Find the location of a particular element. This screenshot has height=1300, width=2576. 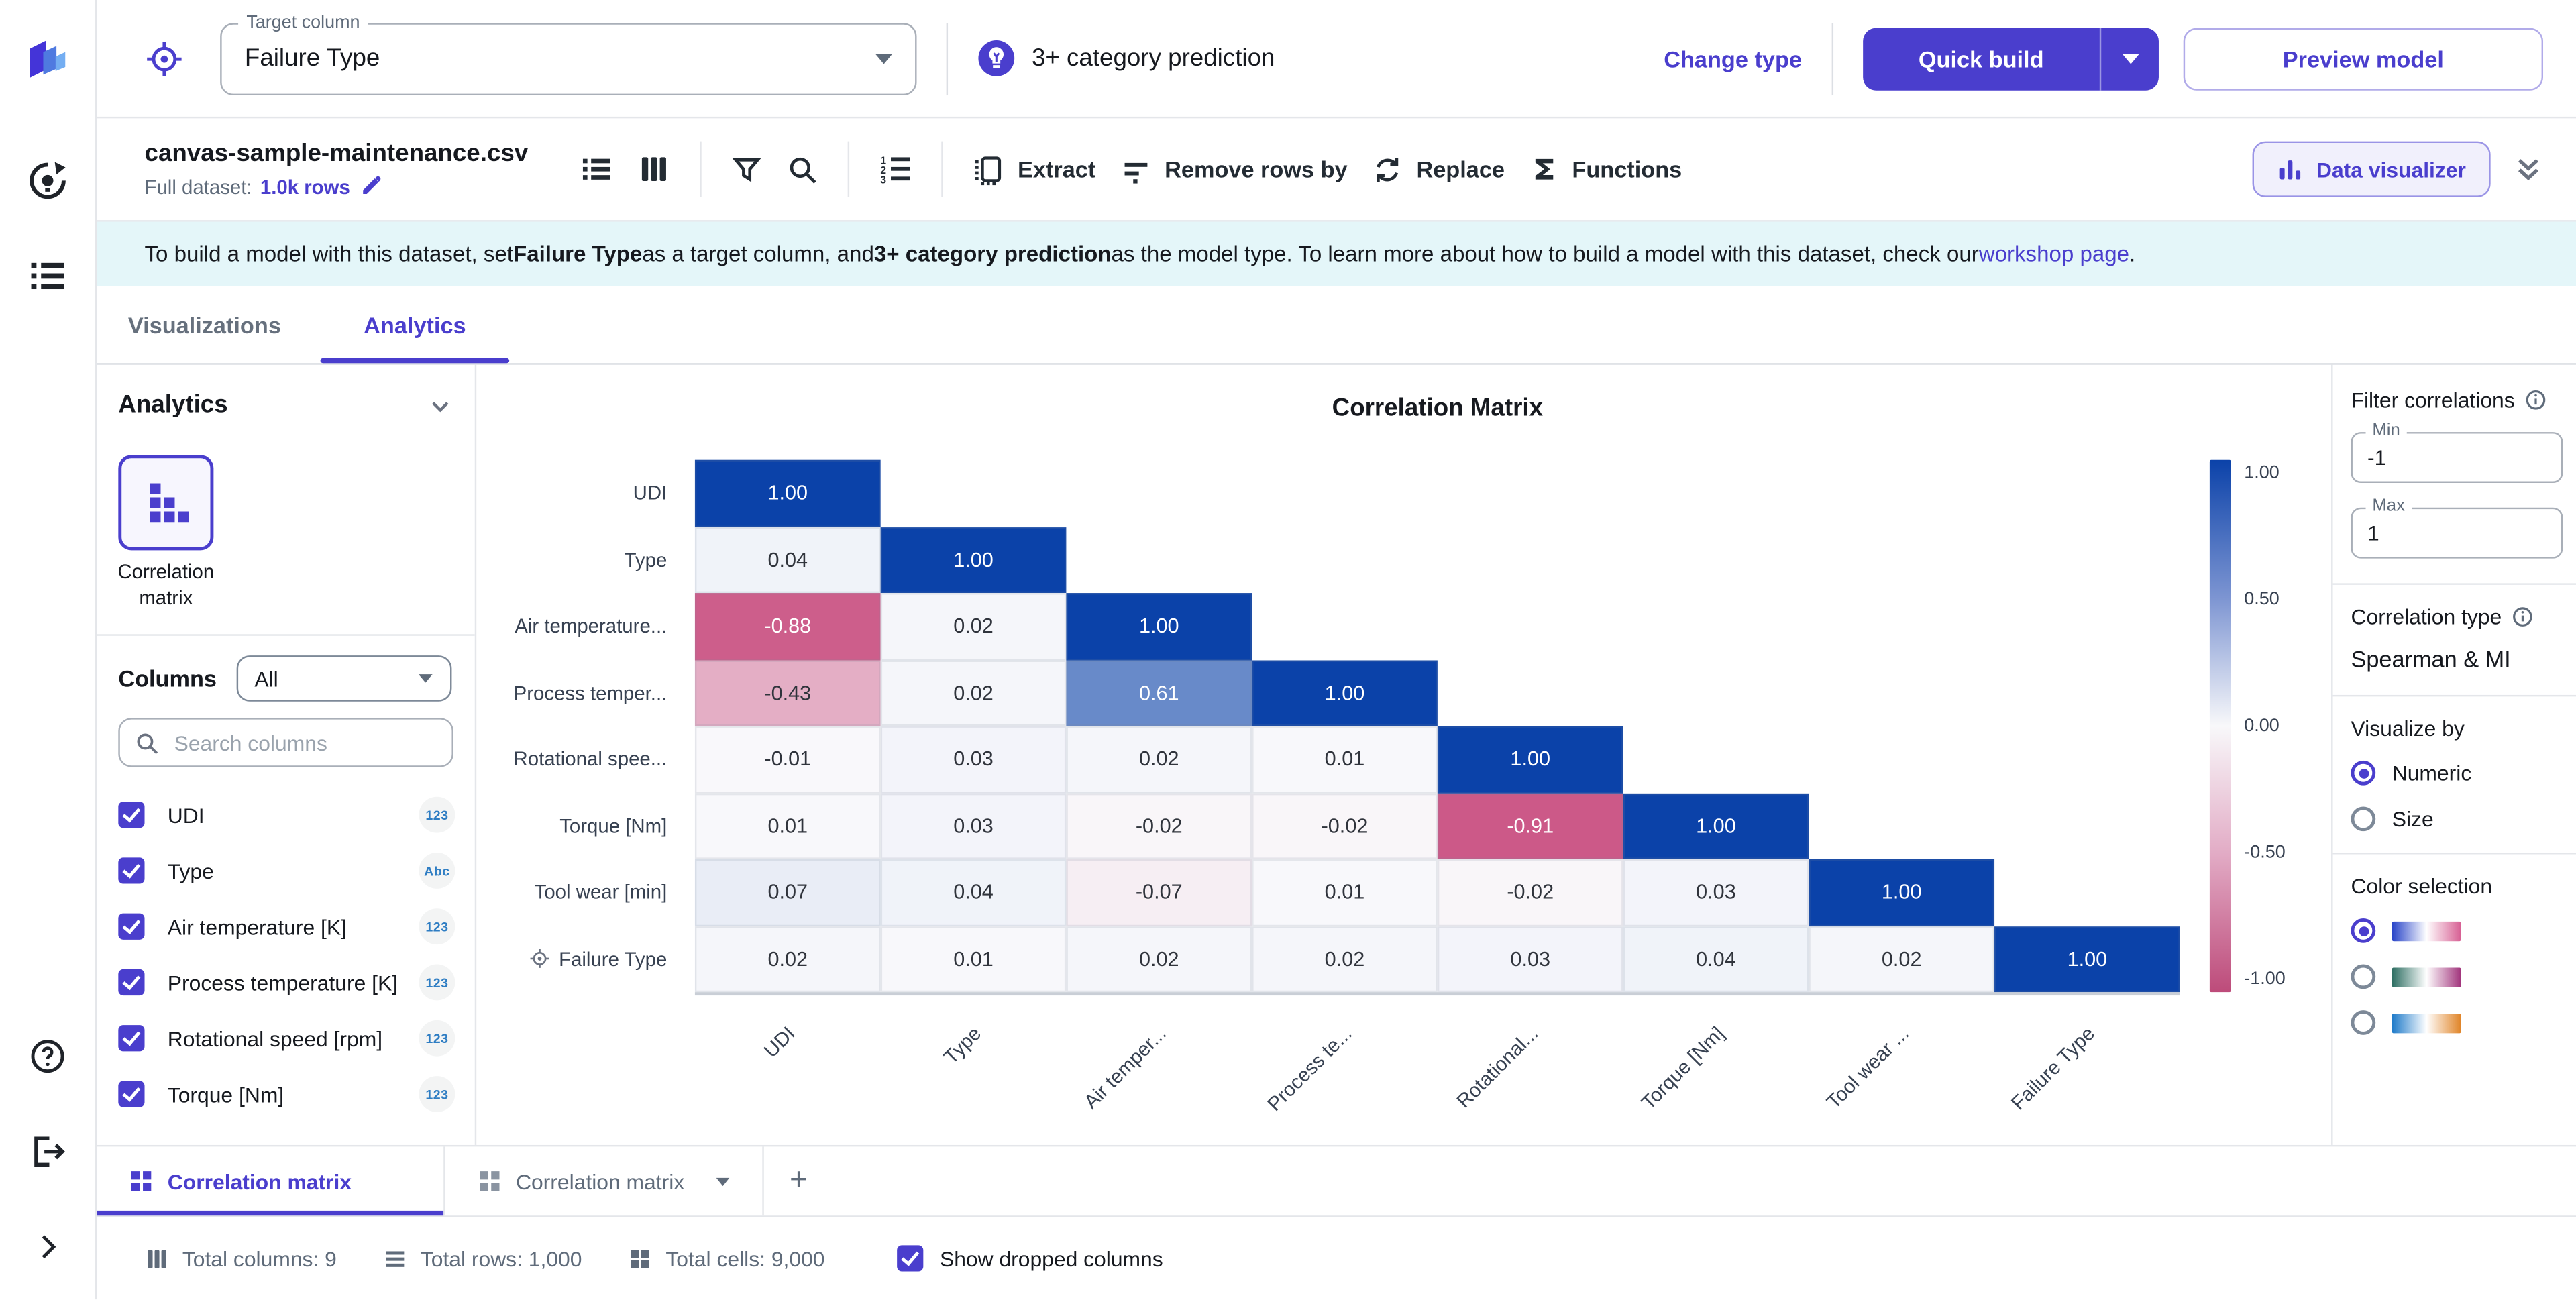

search-columns-box is located at coordinates (285, 743).